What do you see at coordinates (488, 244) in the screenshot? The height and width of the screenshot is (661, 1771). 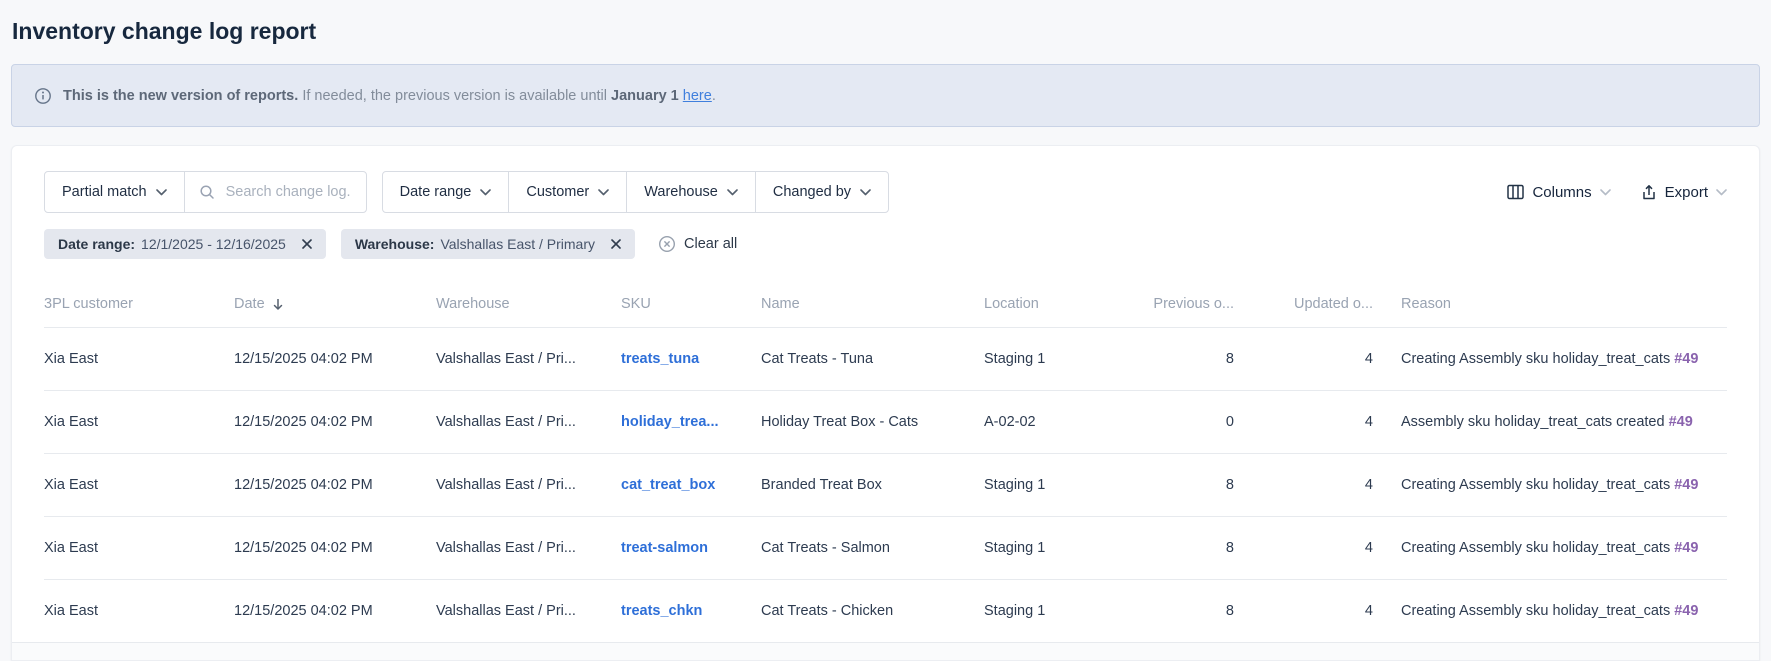 I see `filter-chip-warehouse: Warehouse: Valshallas East / Primary` at bounding box center [488, 244].